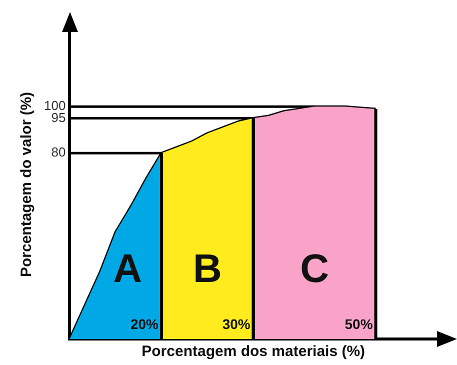  What do you see at coordinates (254, 351) in the screenshot?
I see `x-axis-title: Porcentagem dos materiais (%)` at bounding box center [254, 351].